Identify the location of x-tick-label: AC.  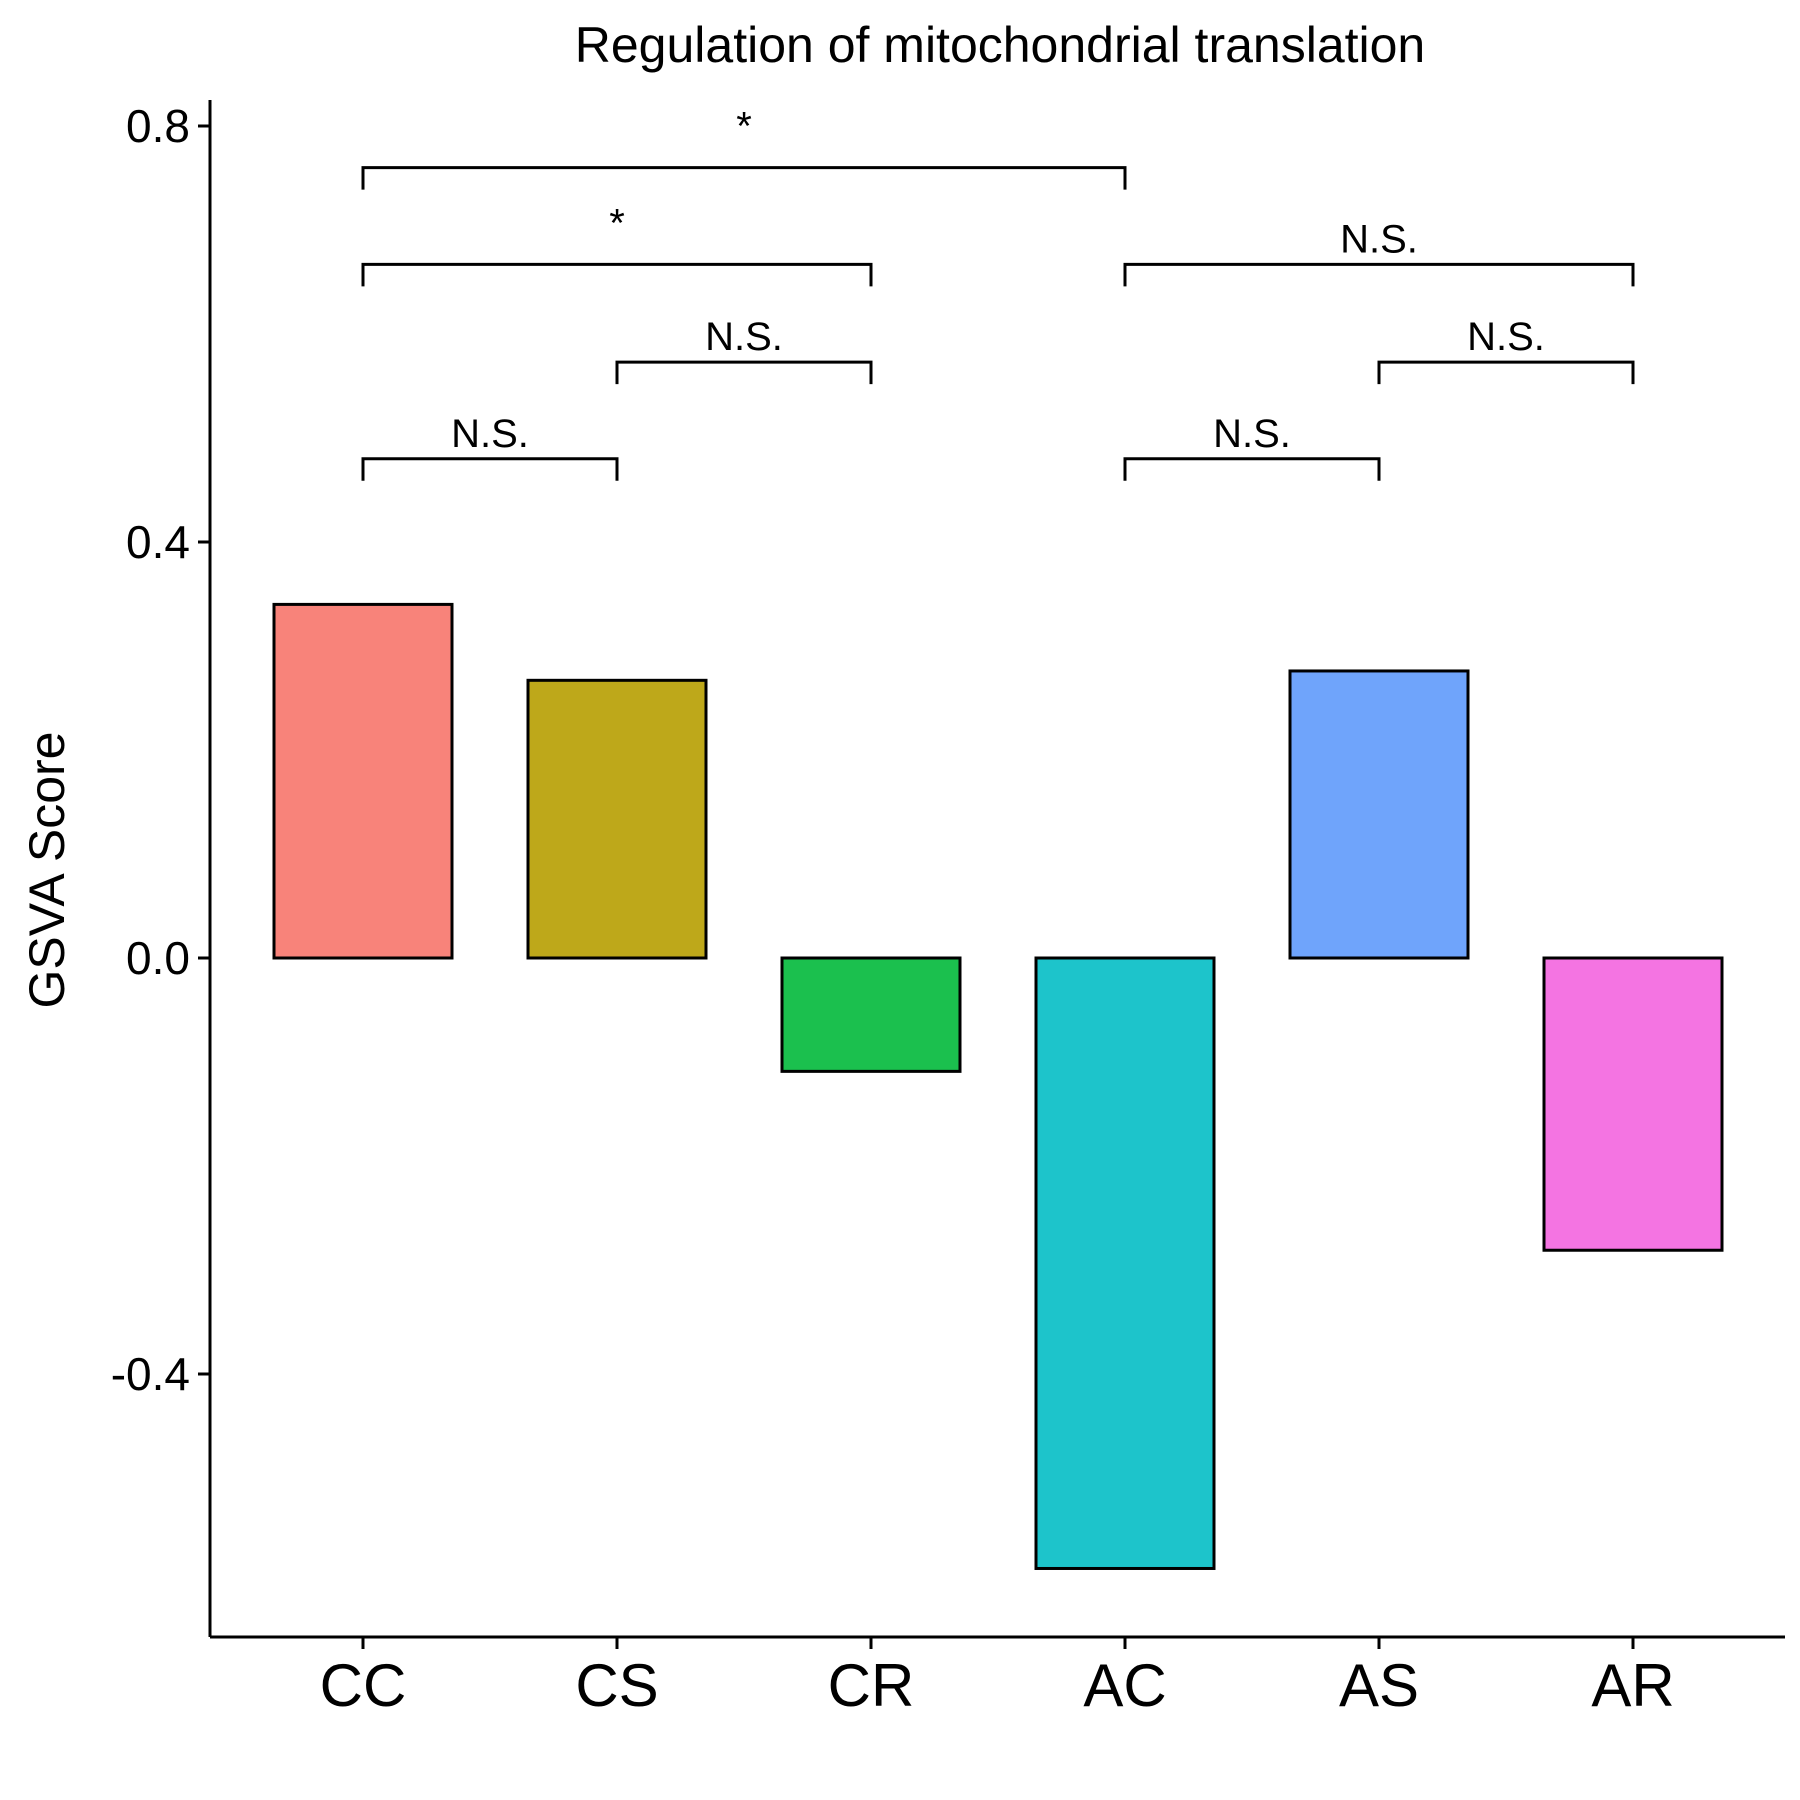
(1124, 1685).